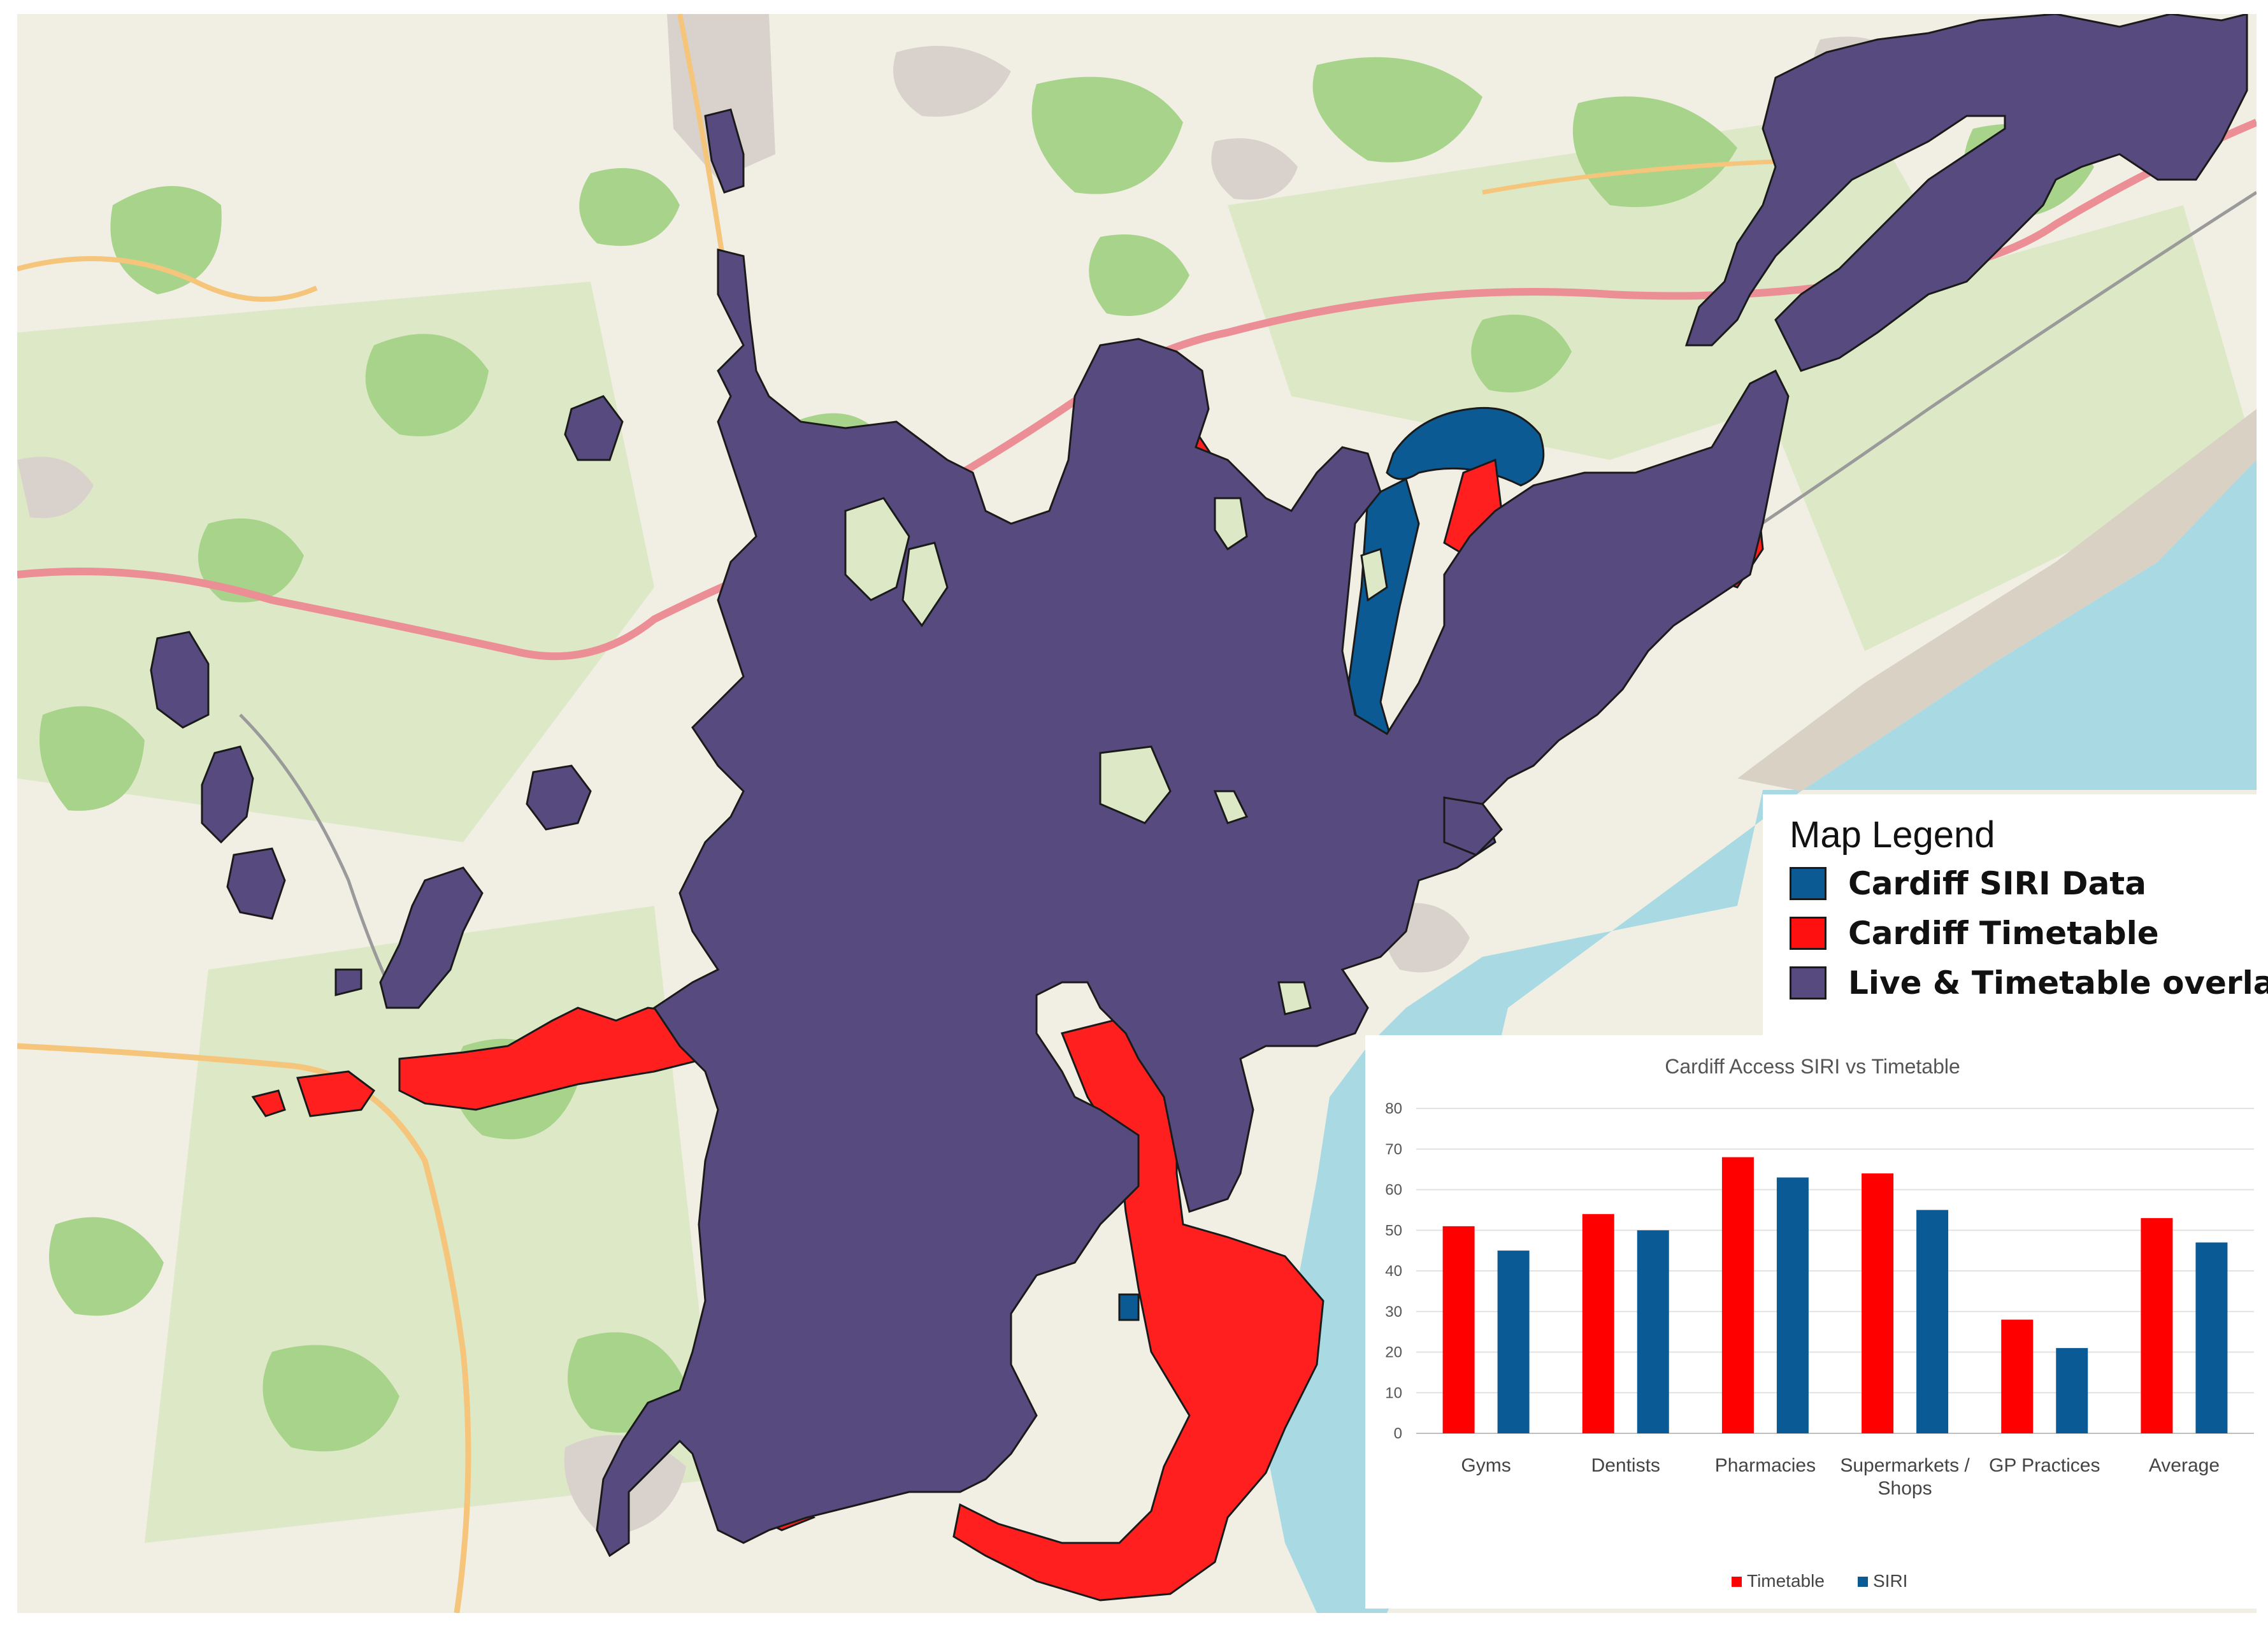  I want to click on gridlines, so click(1835, 1271).